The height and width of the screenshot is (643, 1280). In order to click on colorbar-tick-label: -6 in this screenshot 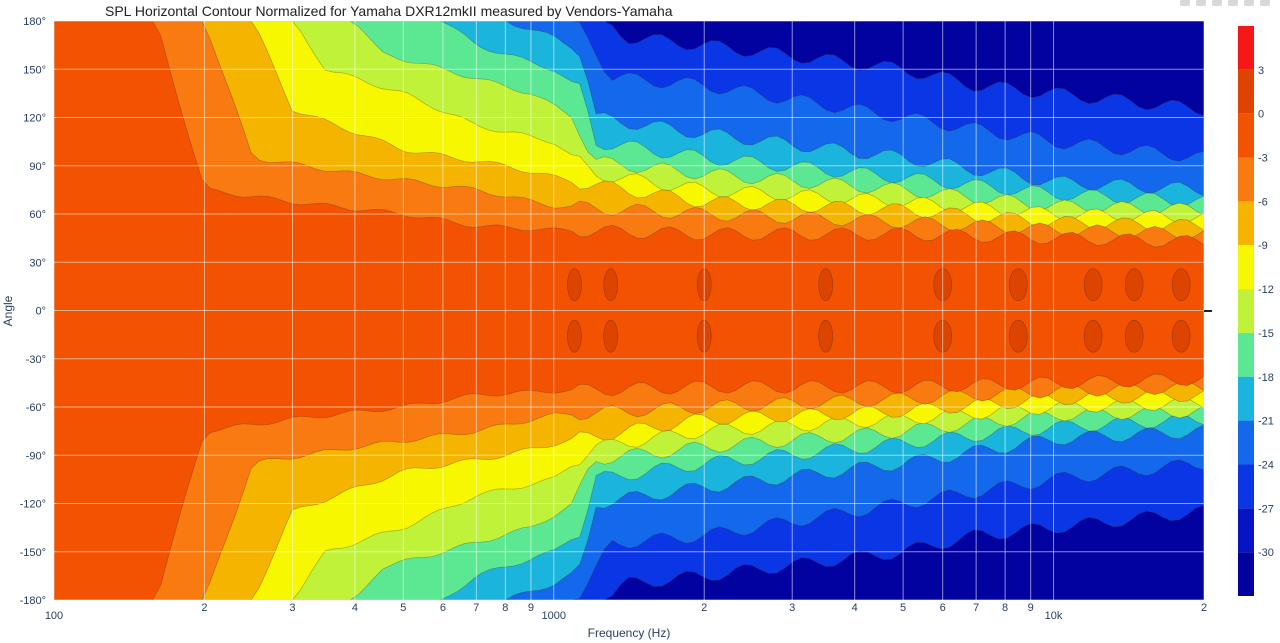, I will do `click(1263, 202)`.